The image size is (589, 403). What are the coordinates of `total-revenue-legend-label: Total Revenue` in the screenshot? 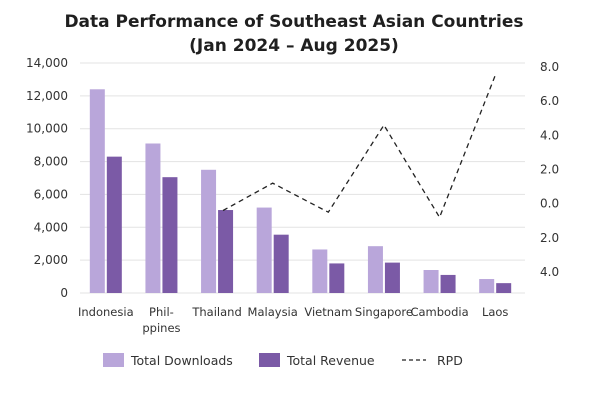 It's located at (330, 360).